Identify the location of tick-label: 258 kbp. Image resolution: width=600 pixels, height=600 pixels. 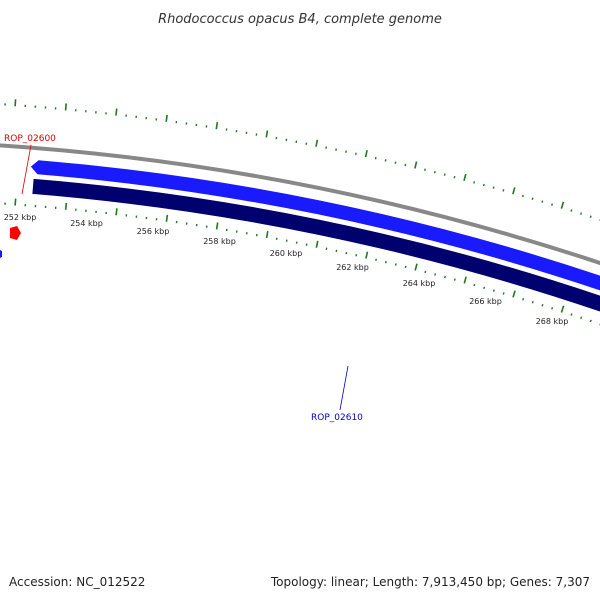
(219, 241).